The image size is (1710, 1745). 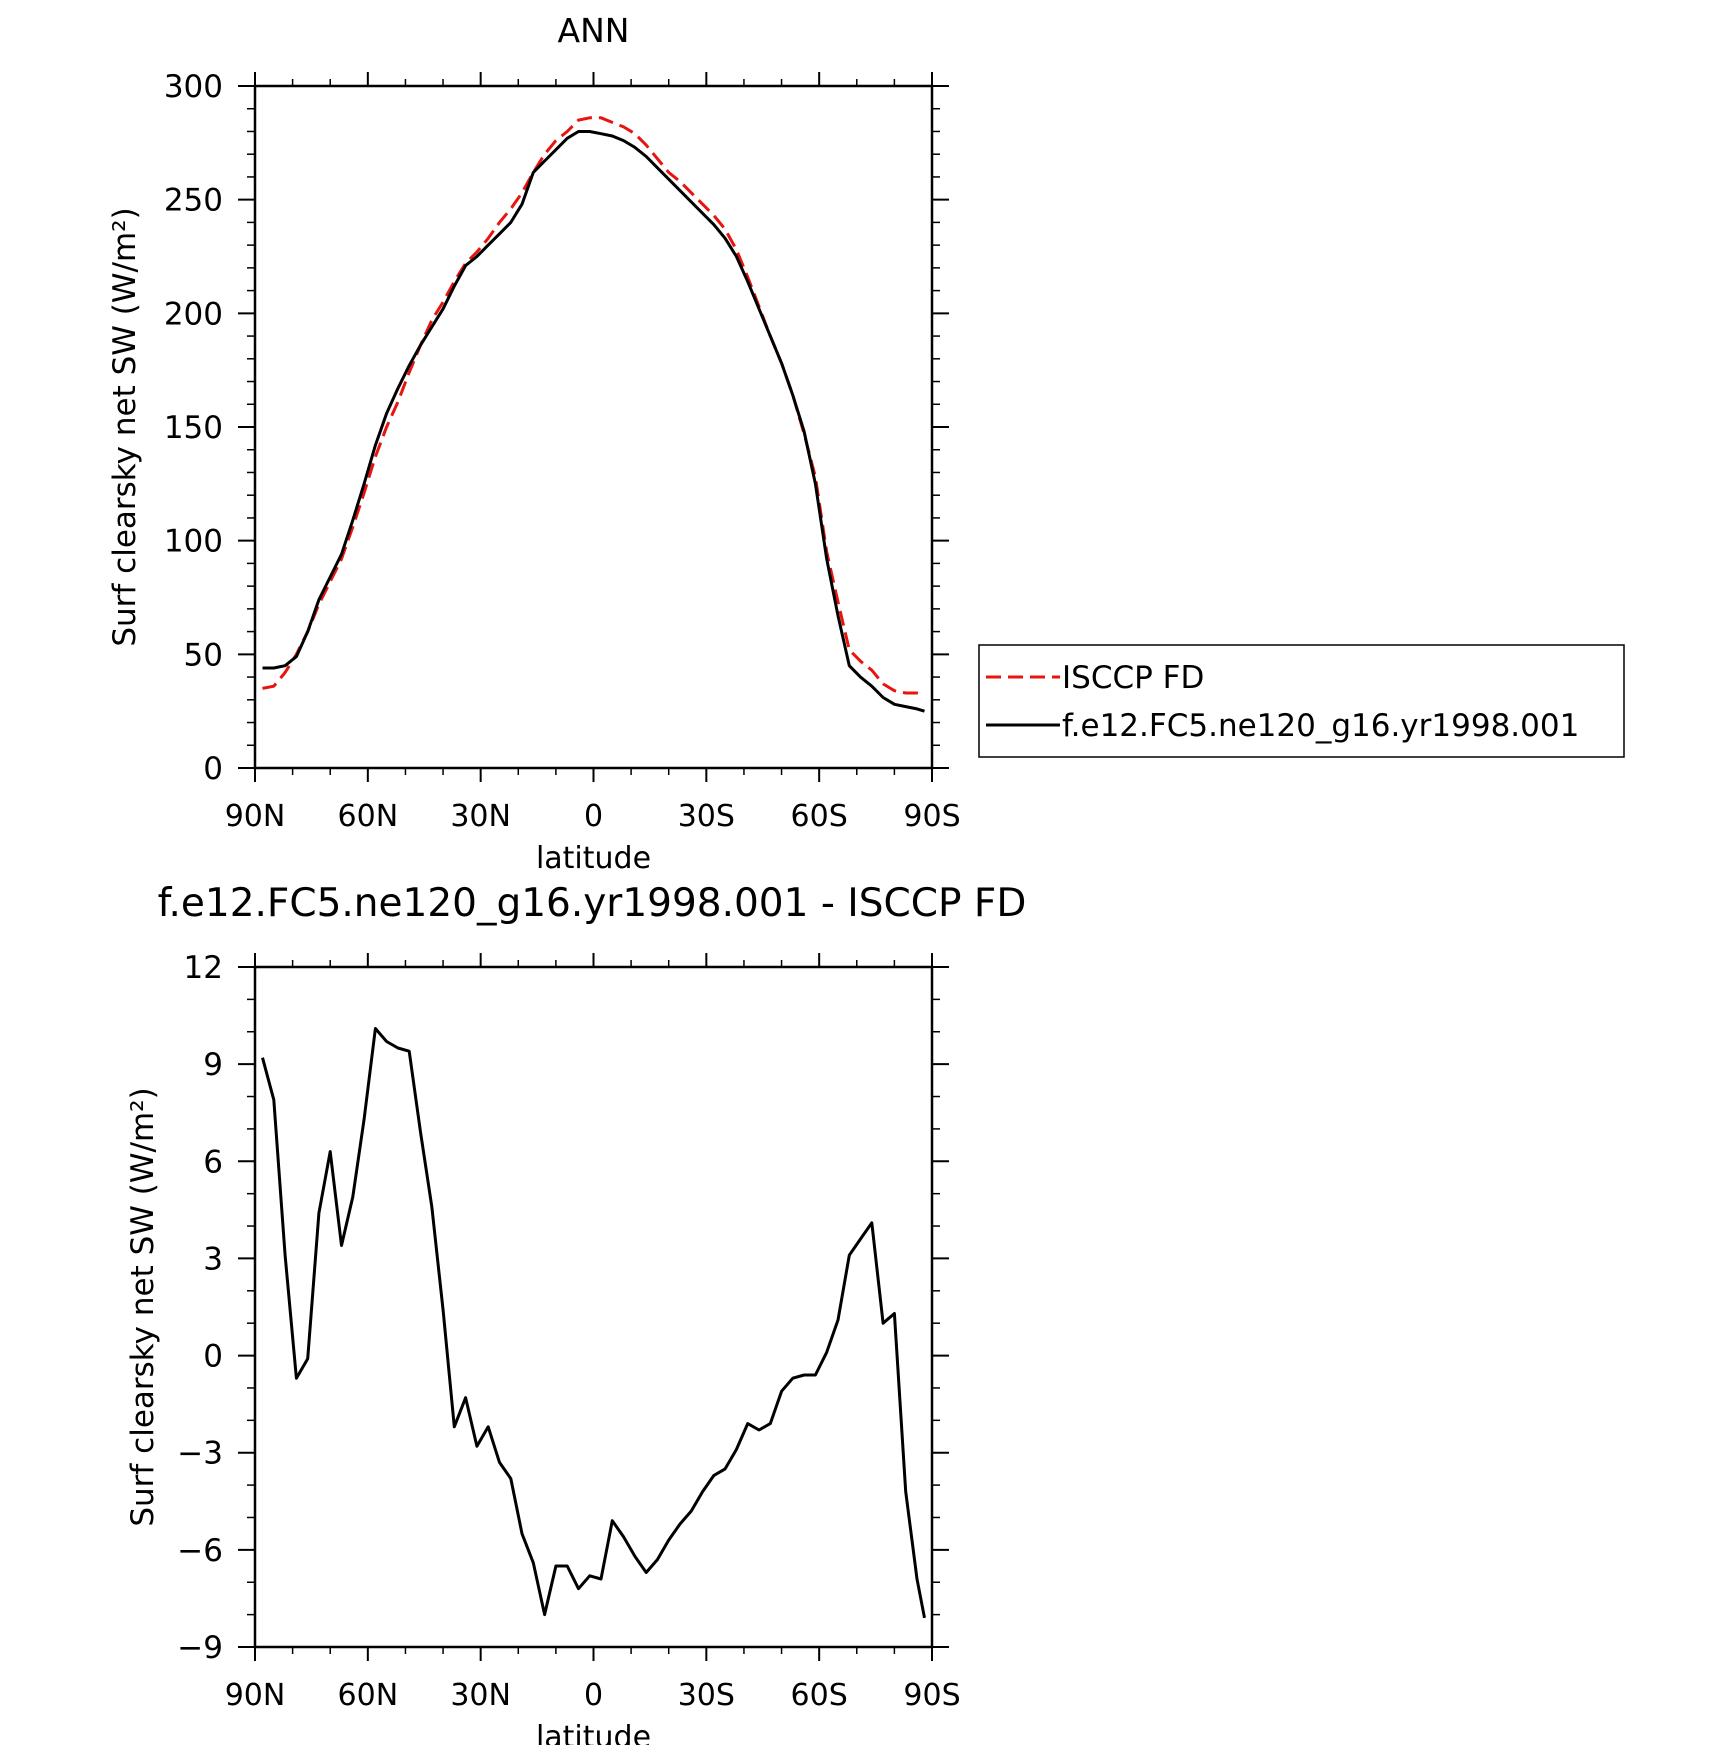 What do you see at coordinates (200, 1648) in the screenshot?
I see `y-tick-label: −9` at bounding box center [200, 1648].